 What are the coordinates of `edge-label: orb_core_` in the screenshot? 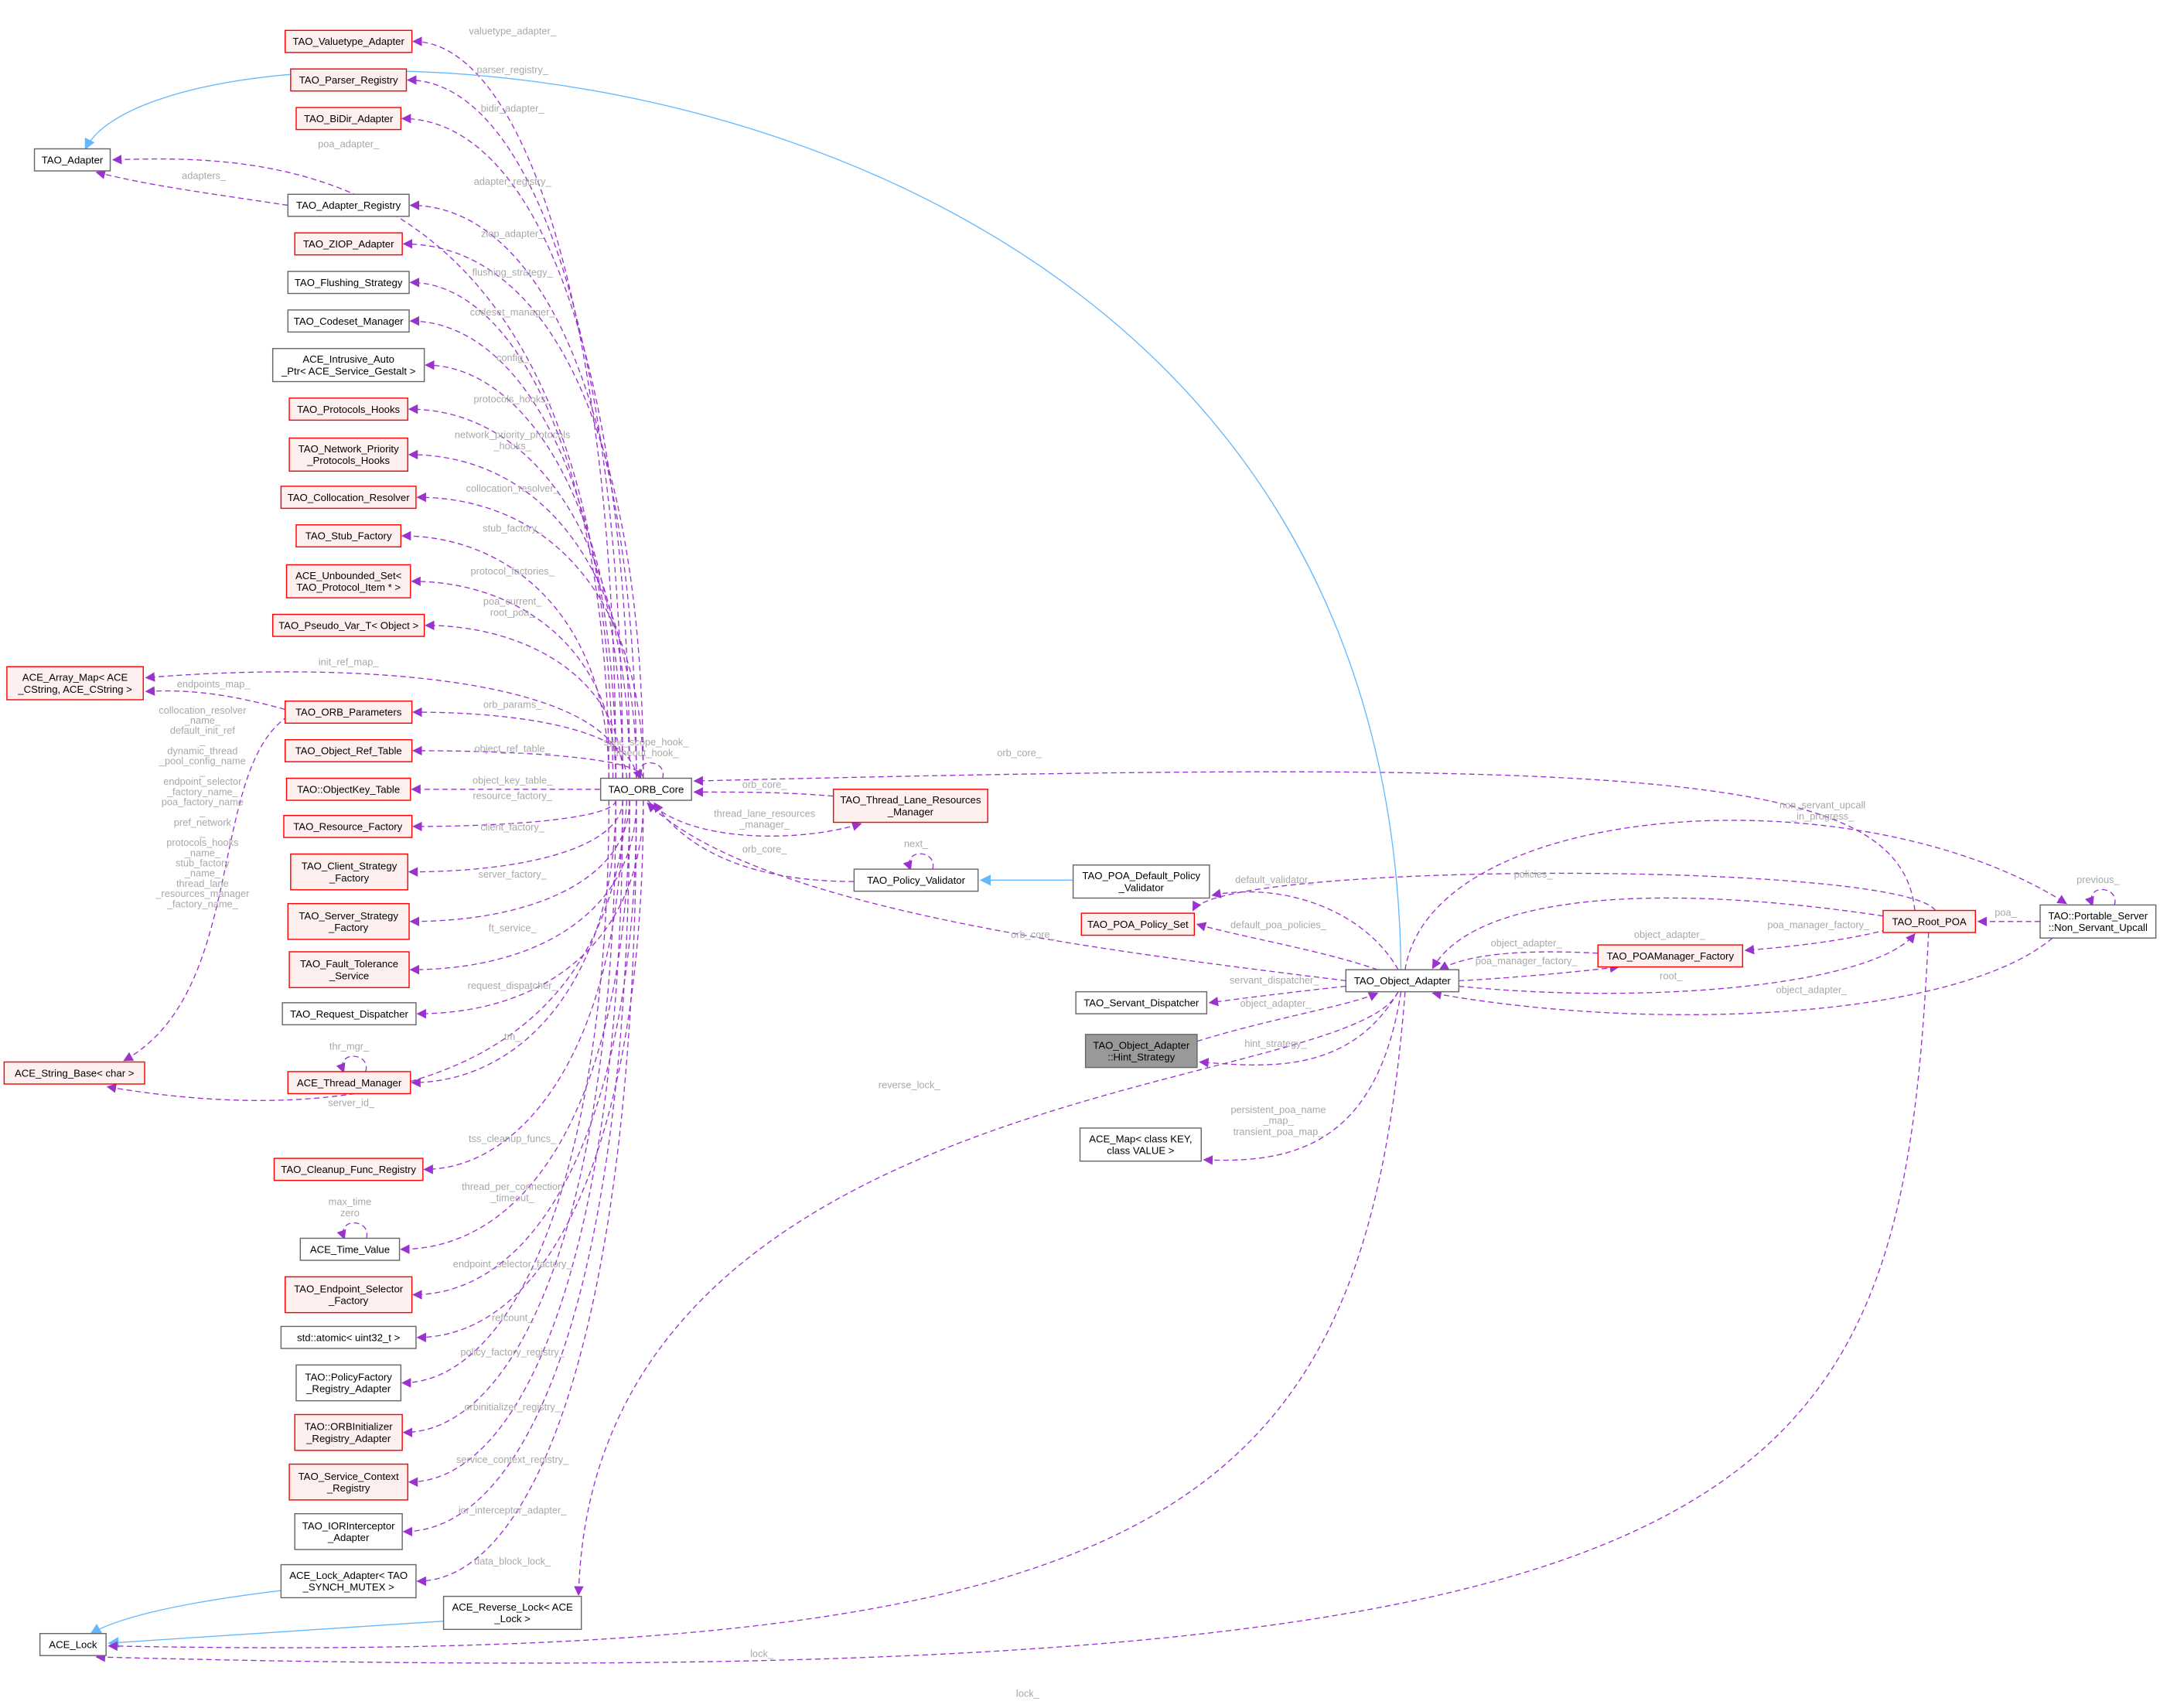 It's located at (765, 784).